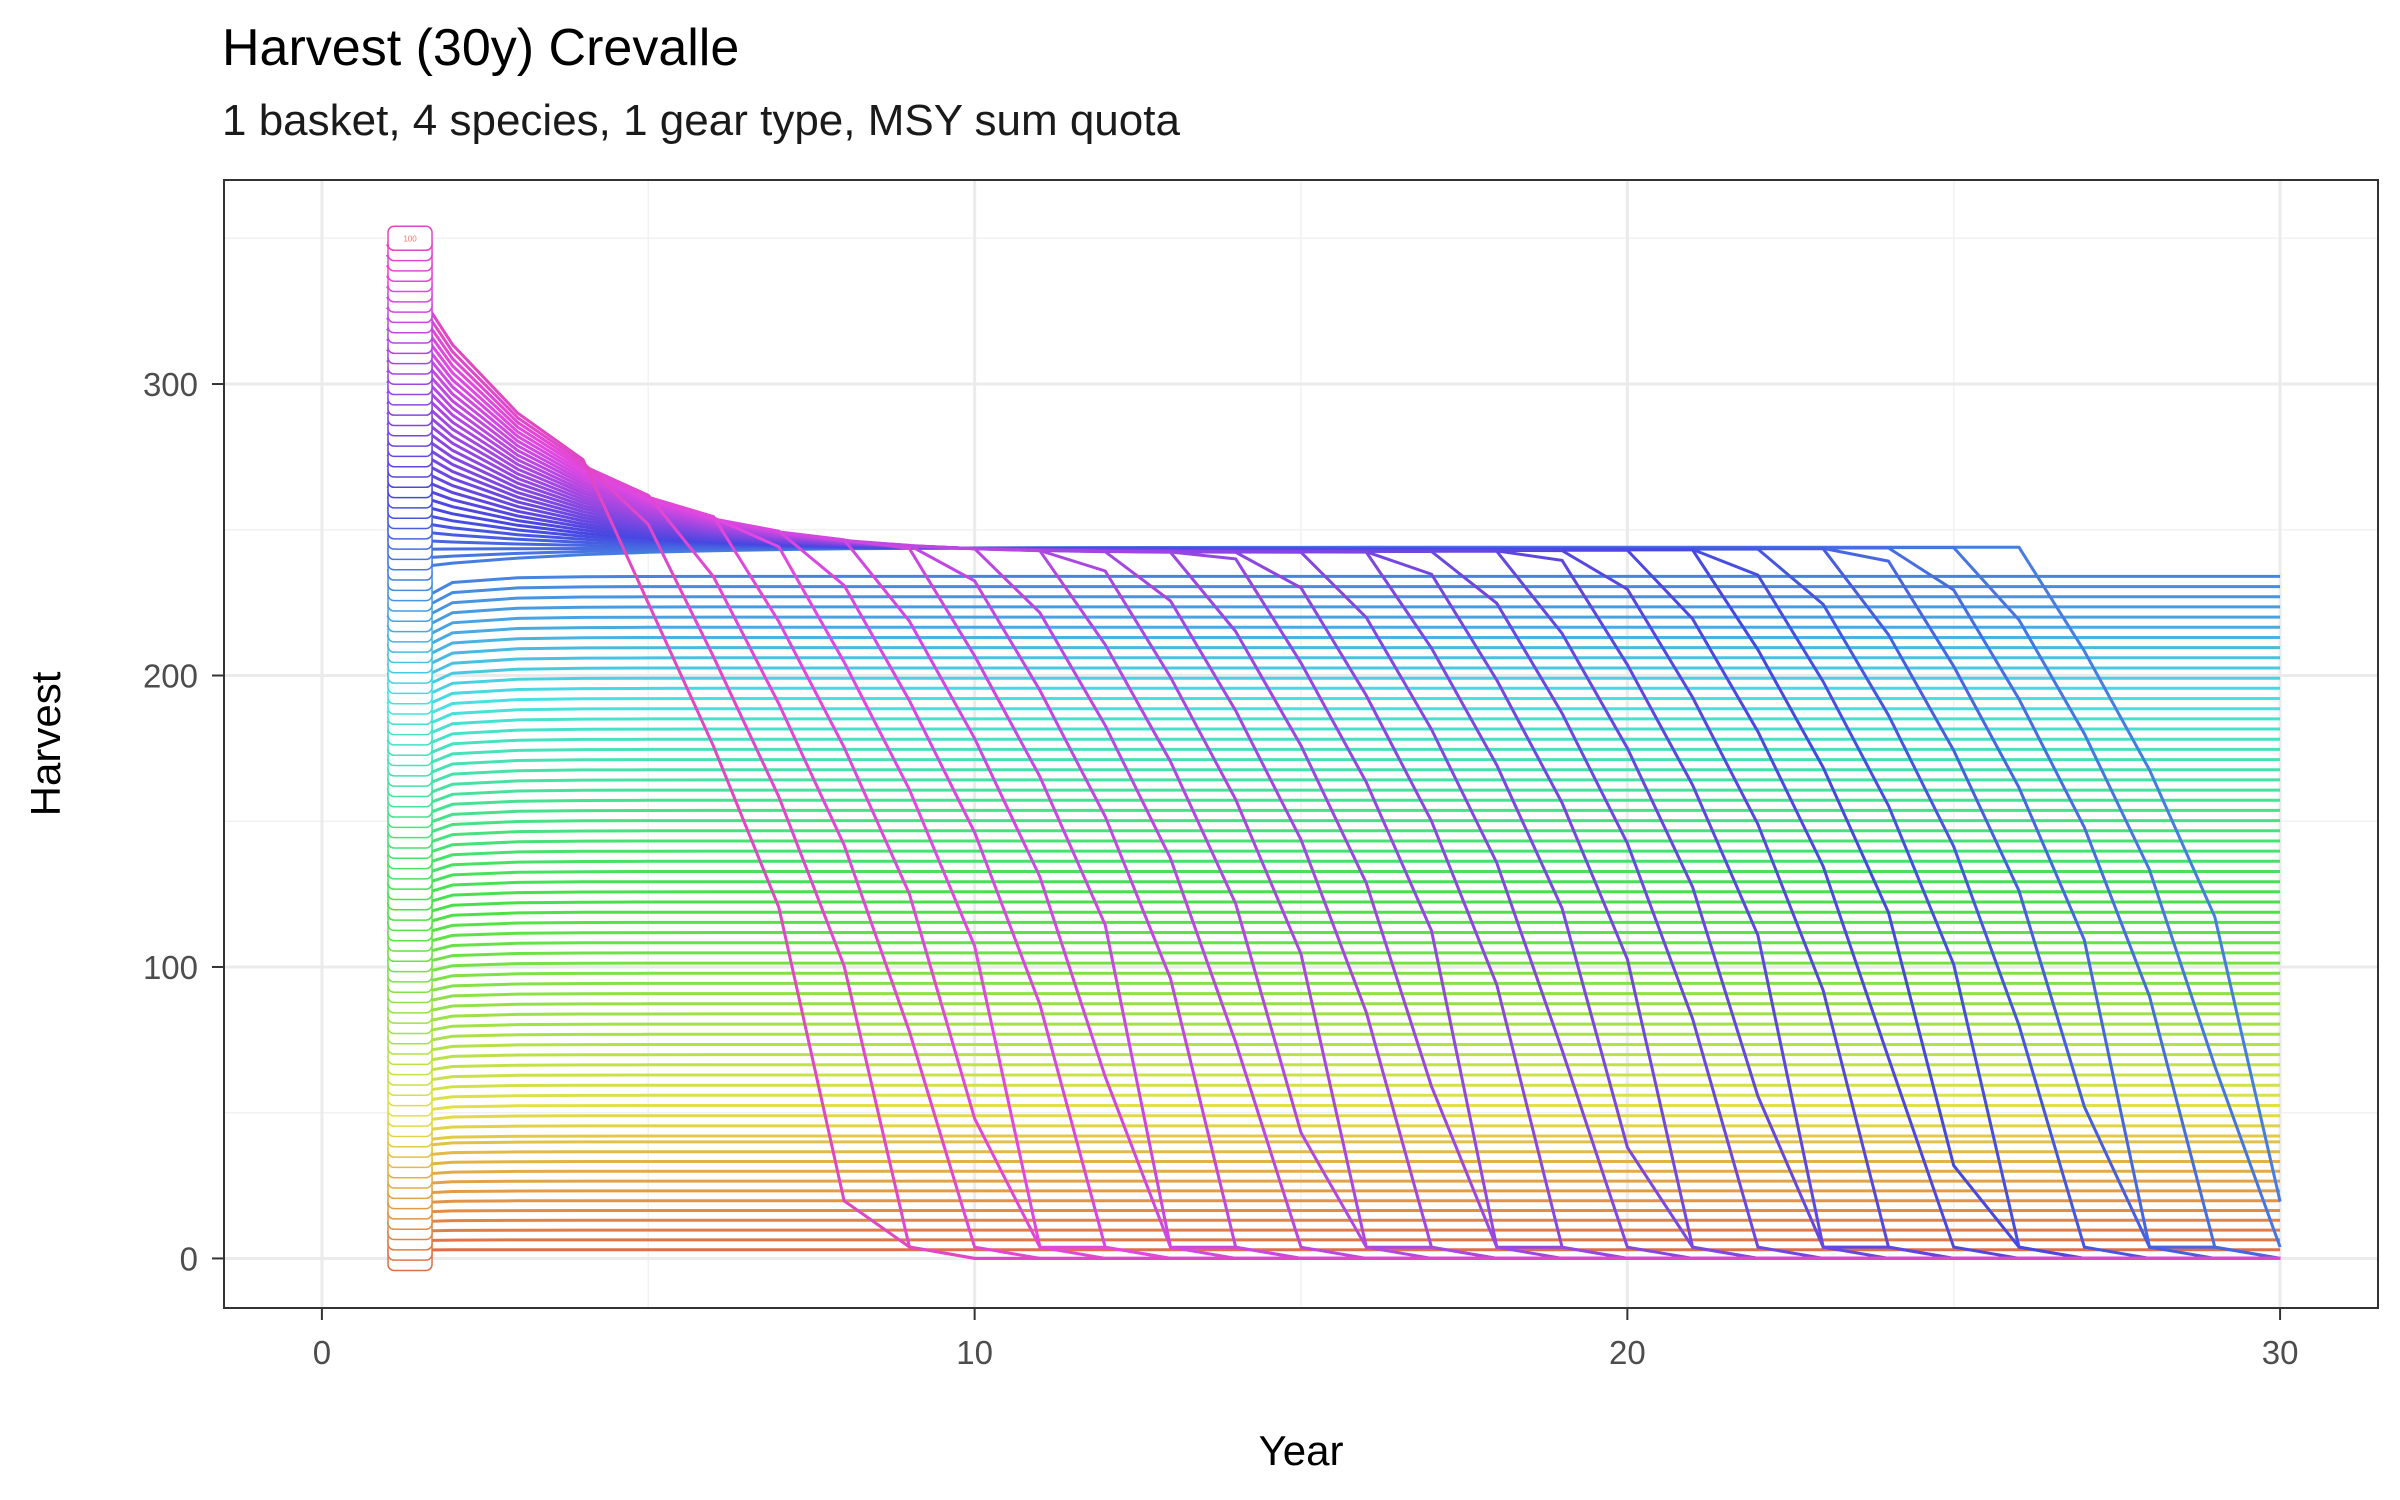 This screenshot has height=1500, width=2400. I want to click on series-label-box, so click(410, 238).